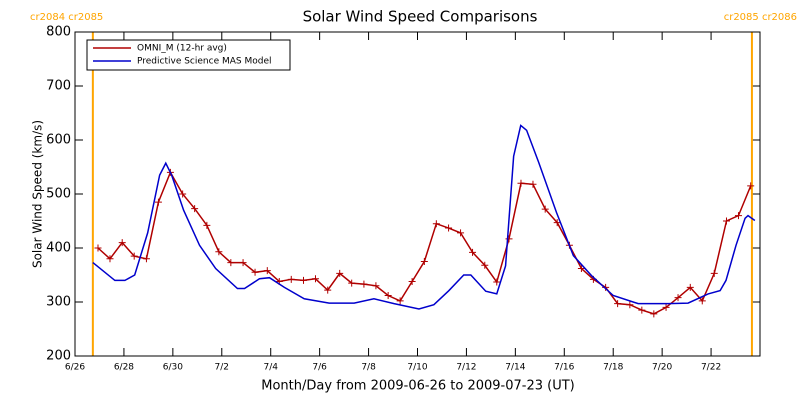 This screenshot has width=800, height=400. What do you see at coordinates (38, 194) in the screenshot?
I see `y-axis-label: Solar Wind Speed (km/s)` at bounding box center [38, 194].